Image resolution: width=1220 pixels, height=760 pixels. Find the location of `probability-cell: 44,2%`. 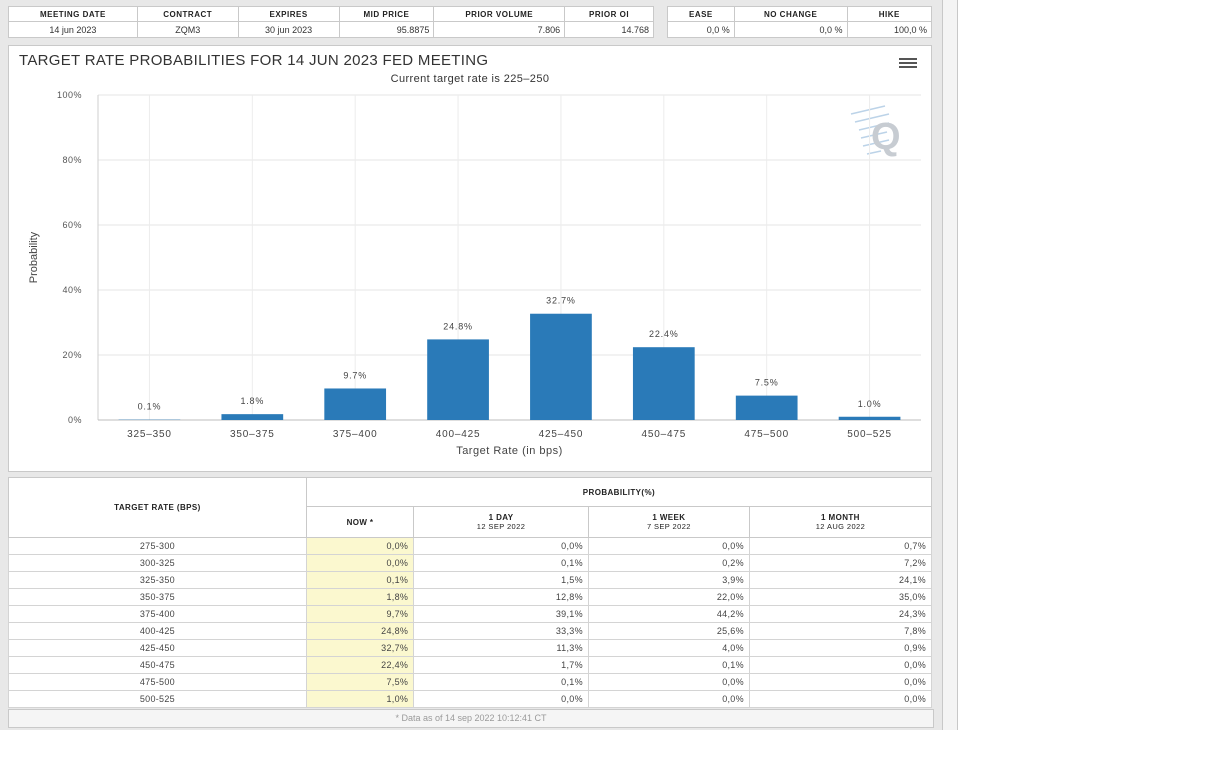

probability-cell: 44,2% is located at coordinates (668, 614).